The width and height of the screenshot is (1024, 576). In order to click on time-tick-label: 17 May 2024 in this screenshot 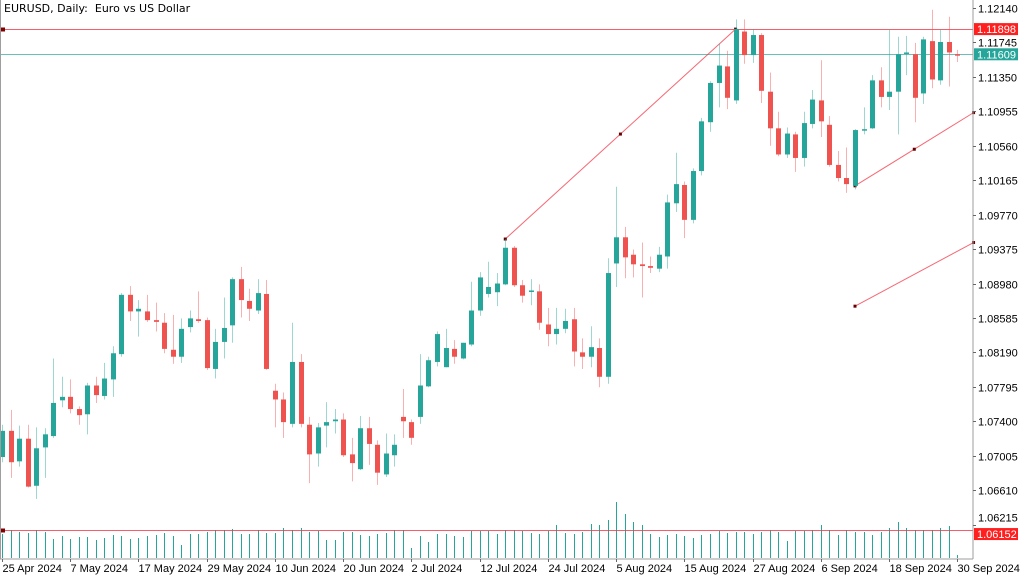, I will do `click(171, 569)`.